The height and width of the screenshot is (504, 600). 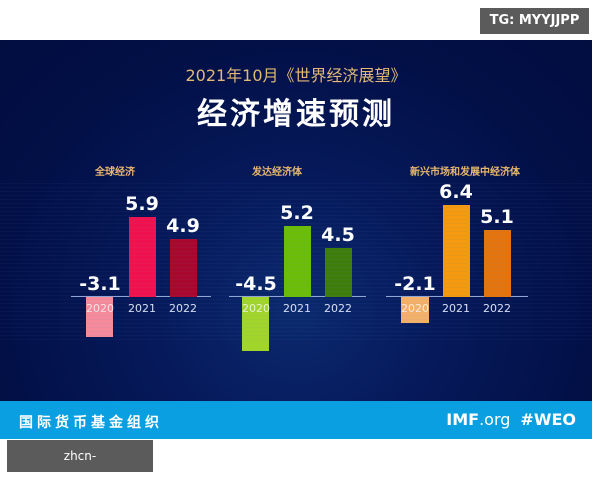 What do you see at coordinates (115, 172) in the screenshot?
I see `group-title: 全球经济` at bounding box center [115, 172].